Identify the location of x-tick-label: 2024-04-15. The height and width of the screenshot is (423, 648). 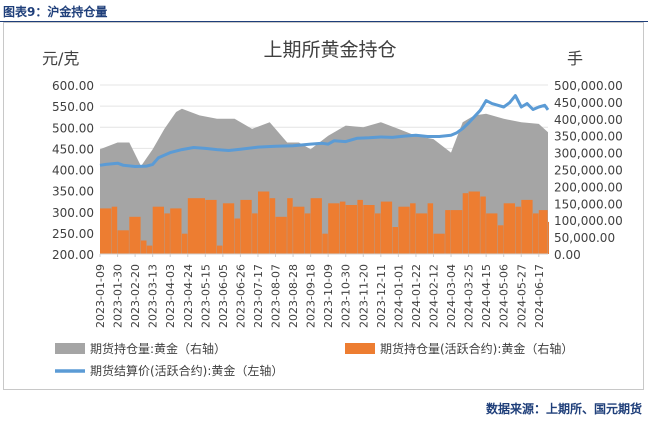
(486, 296).